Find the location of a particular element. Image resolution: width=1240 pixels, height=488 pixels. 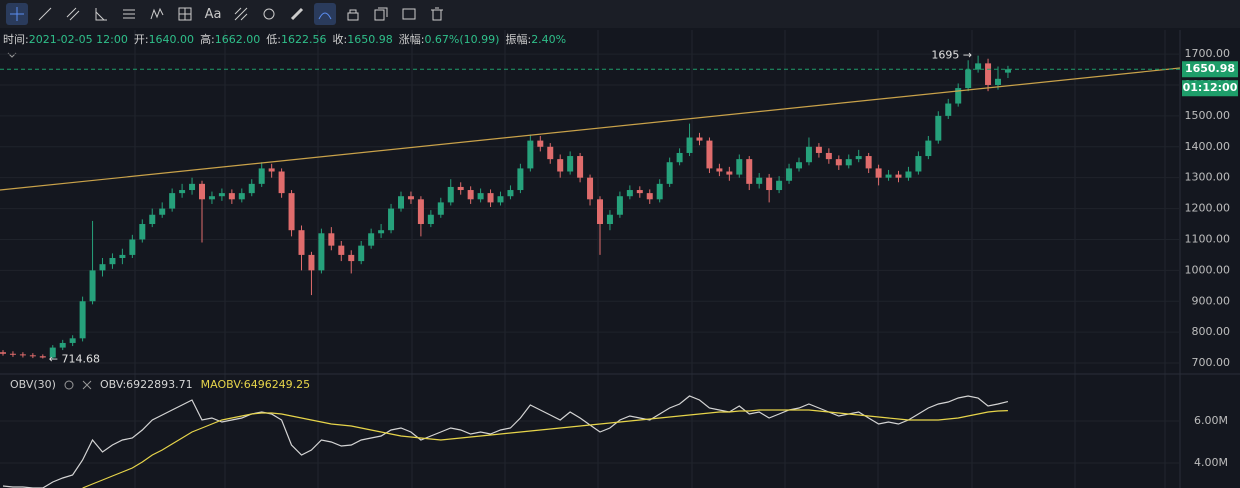

close-icon is located at coordinates (87, 385).